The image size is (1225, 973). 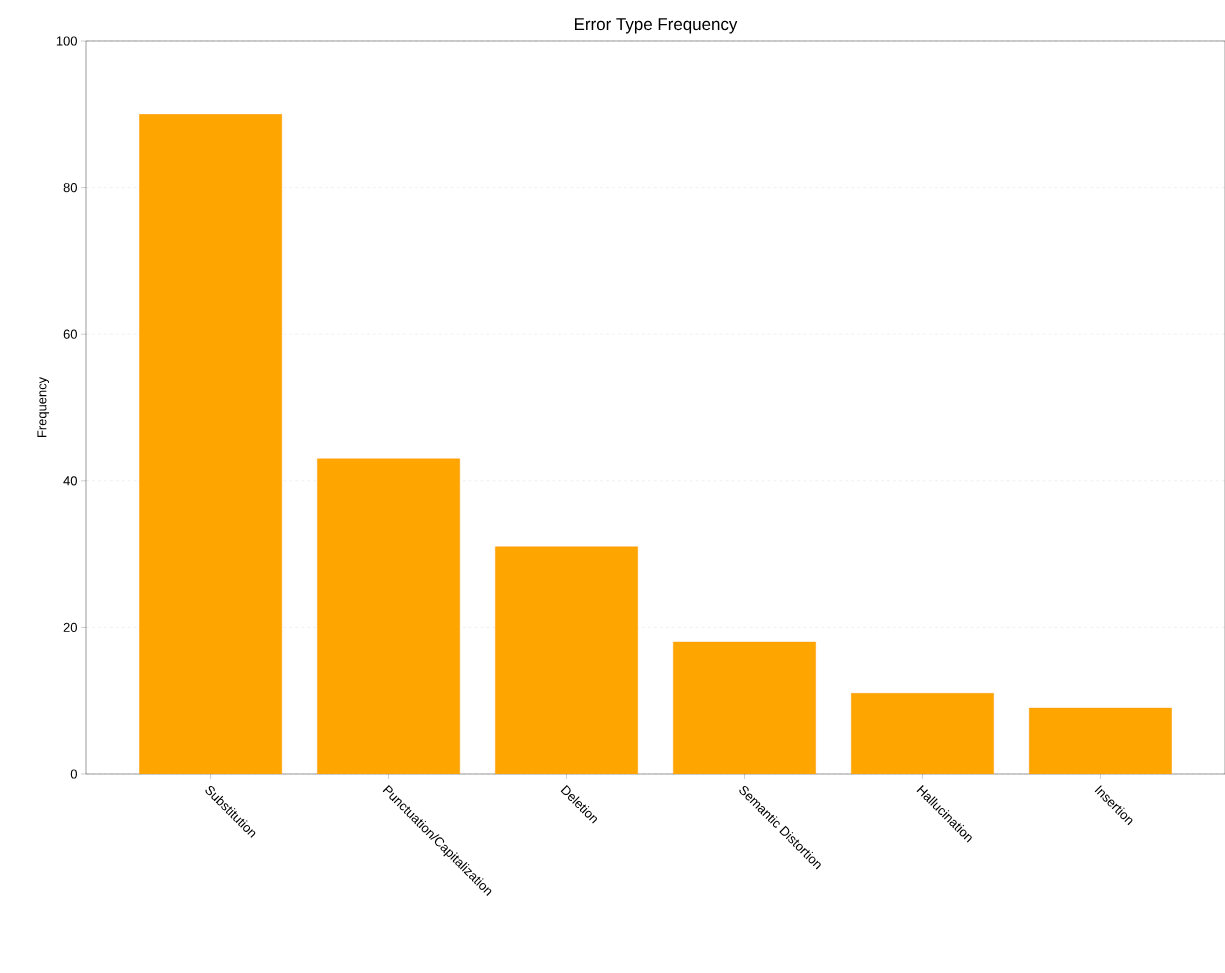 I want to click on y-tick-label: 80, so click(x=70, y=188).